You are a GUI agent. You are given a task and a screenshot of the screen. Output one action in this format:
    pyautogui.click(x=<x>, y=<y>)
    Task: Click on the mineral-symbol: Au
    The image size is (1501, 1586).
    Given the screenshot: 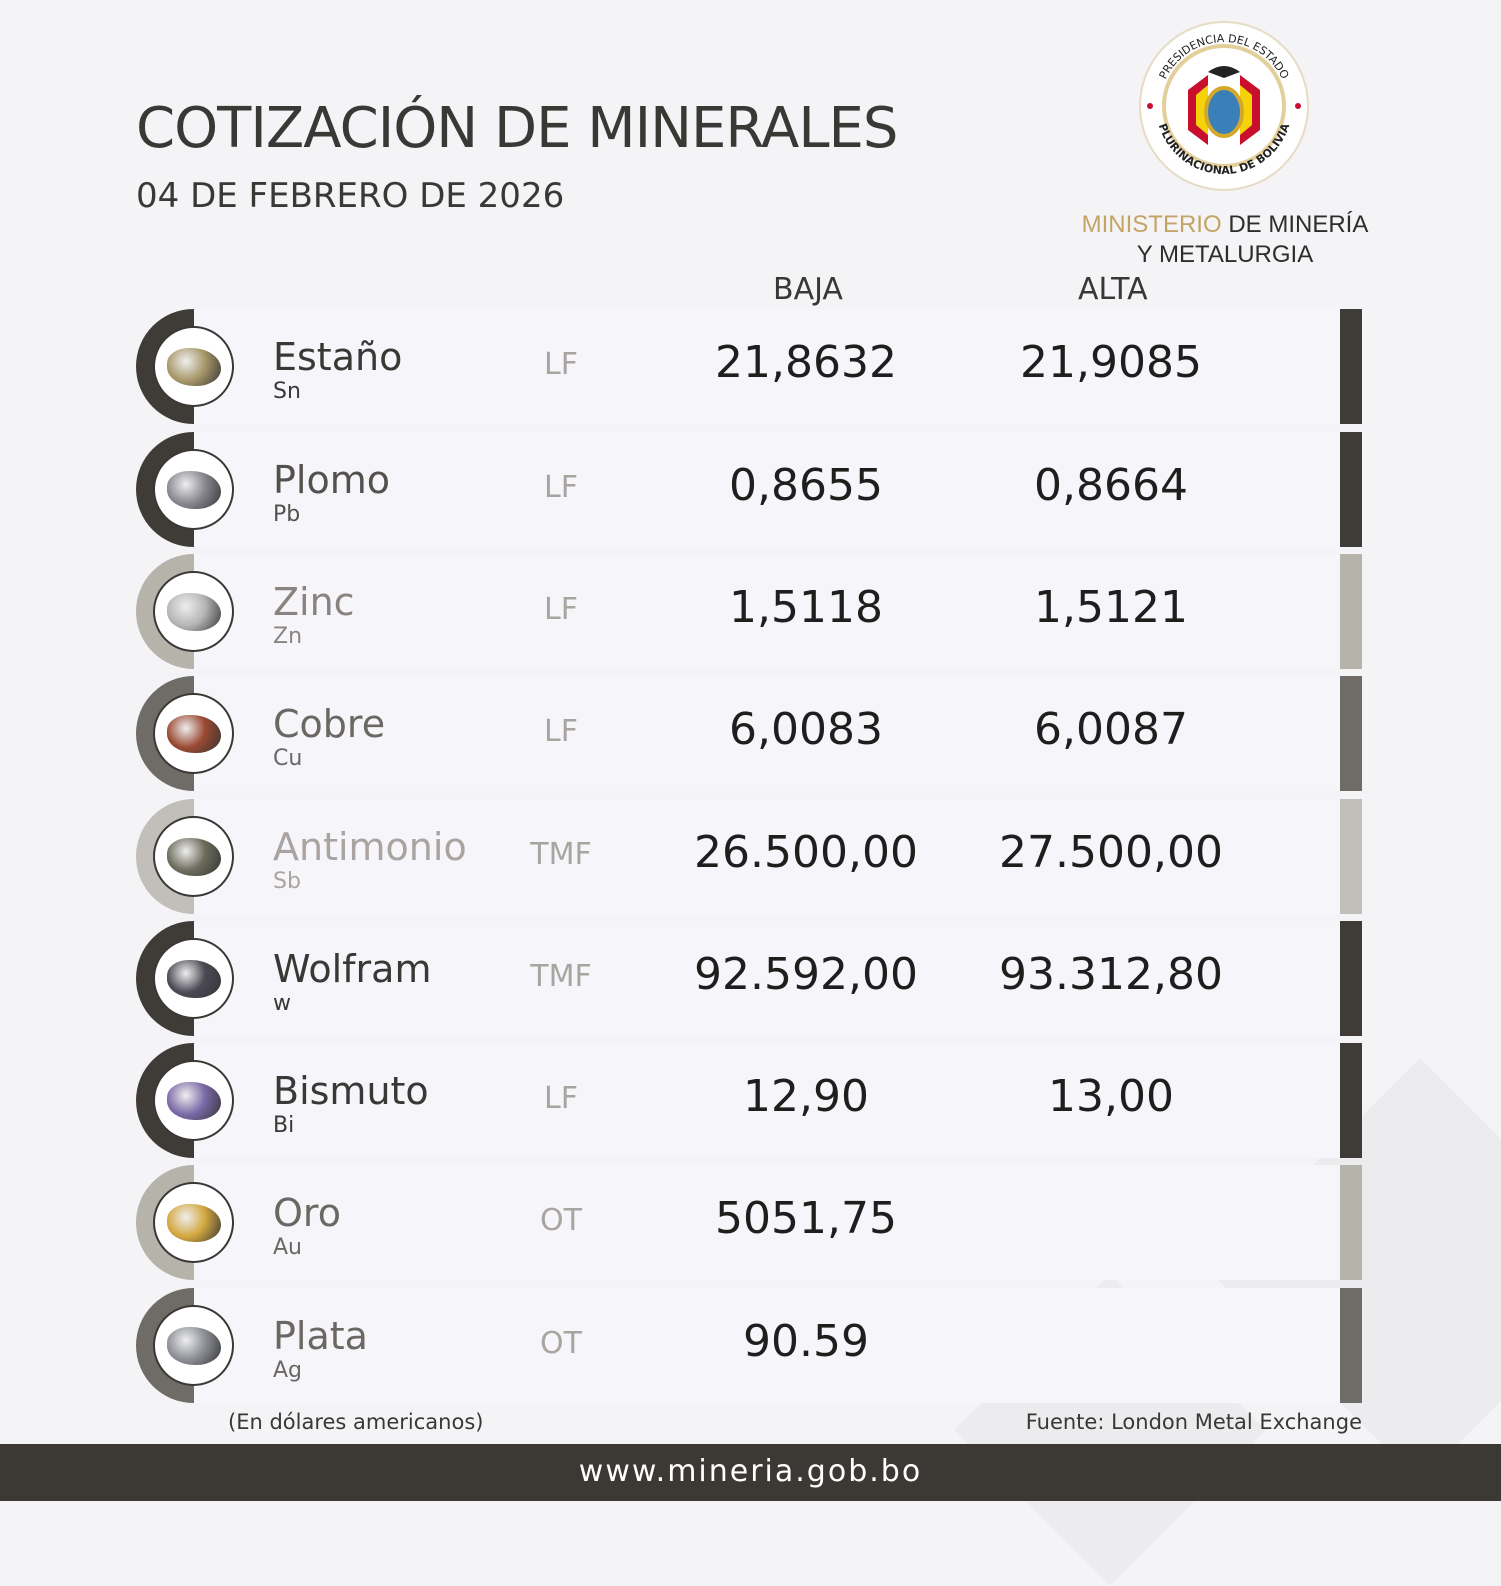 What is the action you would take?
    pyautogui.click(x=287, y=1247)
    